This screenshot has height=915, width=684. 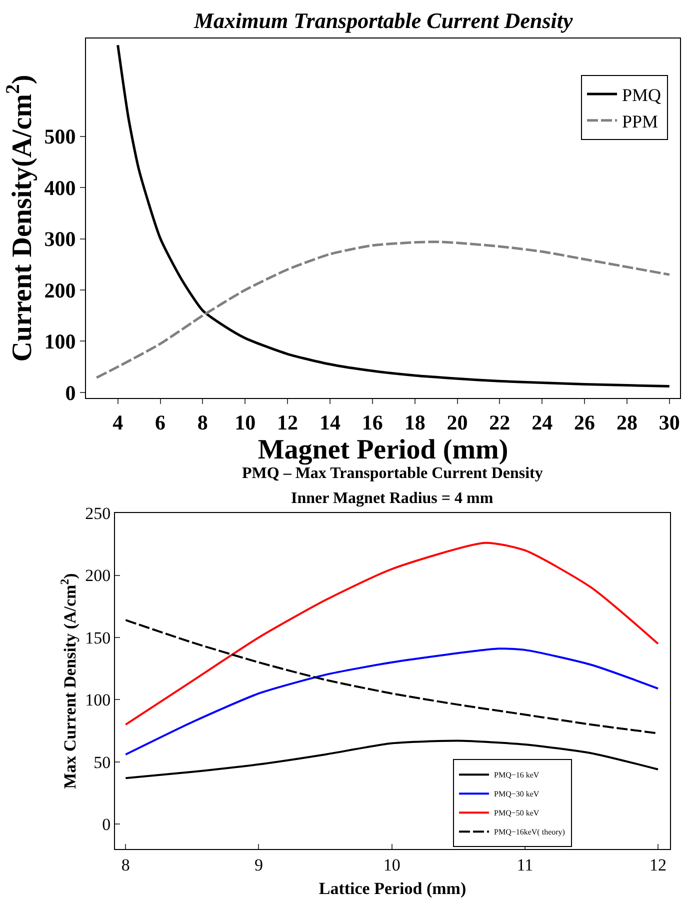 What do you see at coordinates (525, 864) in the screenshot?
I see `x-tick-label: 11` at bounding box center [525, 864].